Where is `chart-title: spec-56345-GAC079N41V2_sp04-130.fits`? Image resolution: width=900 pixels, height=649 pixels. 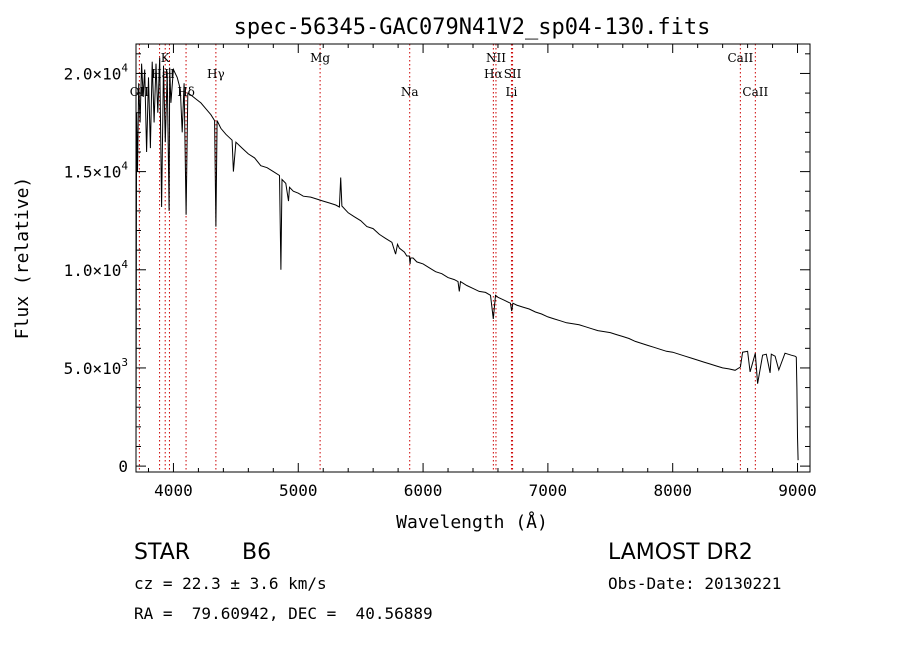 chart-title: spec-56345-GAC079N41V2_sp04-130.fits is located at coordinates (472, 27).